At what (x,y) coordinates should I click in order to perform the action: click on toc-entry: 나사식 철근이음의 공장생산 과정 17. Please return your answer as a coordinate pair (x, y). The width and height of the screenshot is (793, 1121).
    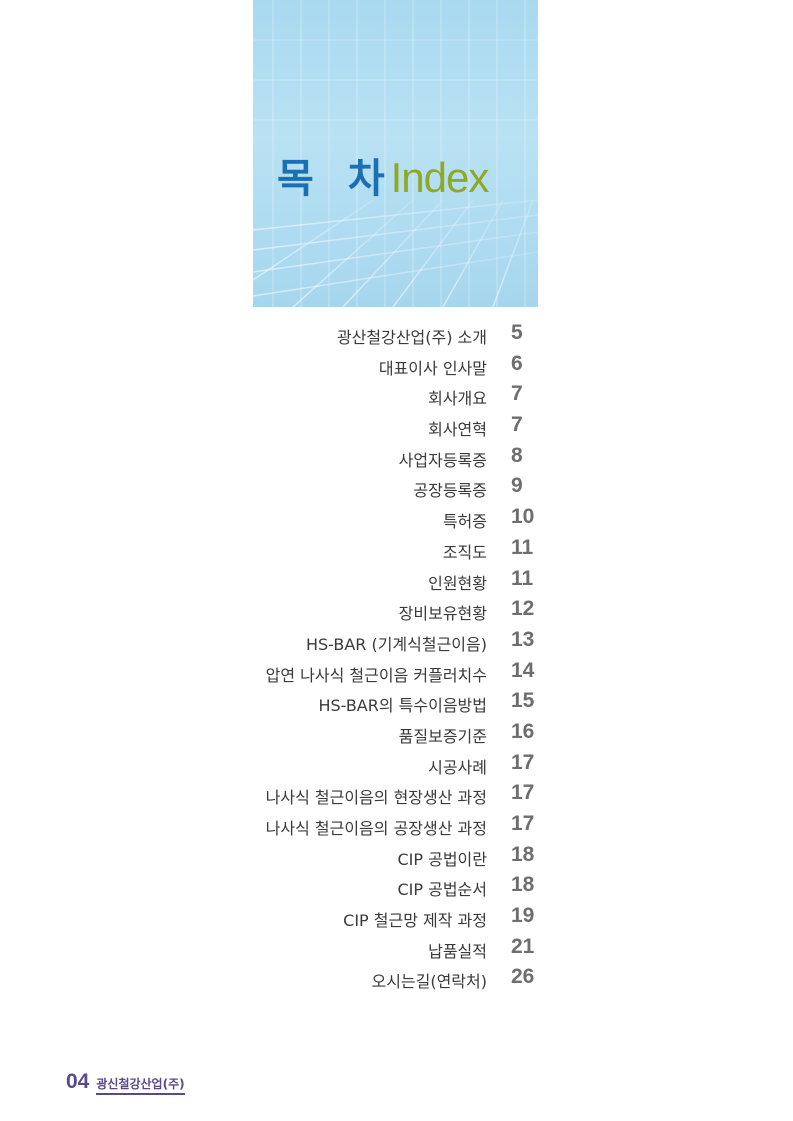
    Looking at the image, I should click on (396, 826).